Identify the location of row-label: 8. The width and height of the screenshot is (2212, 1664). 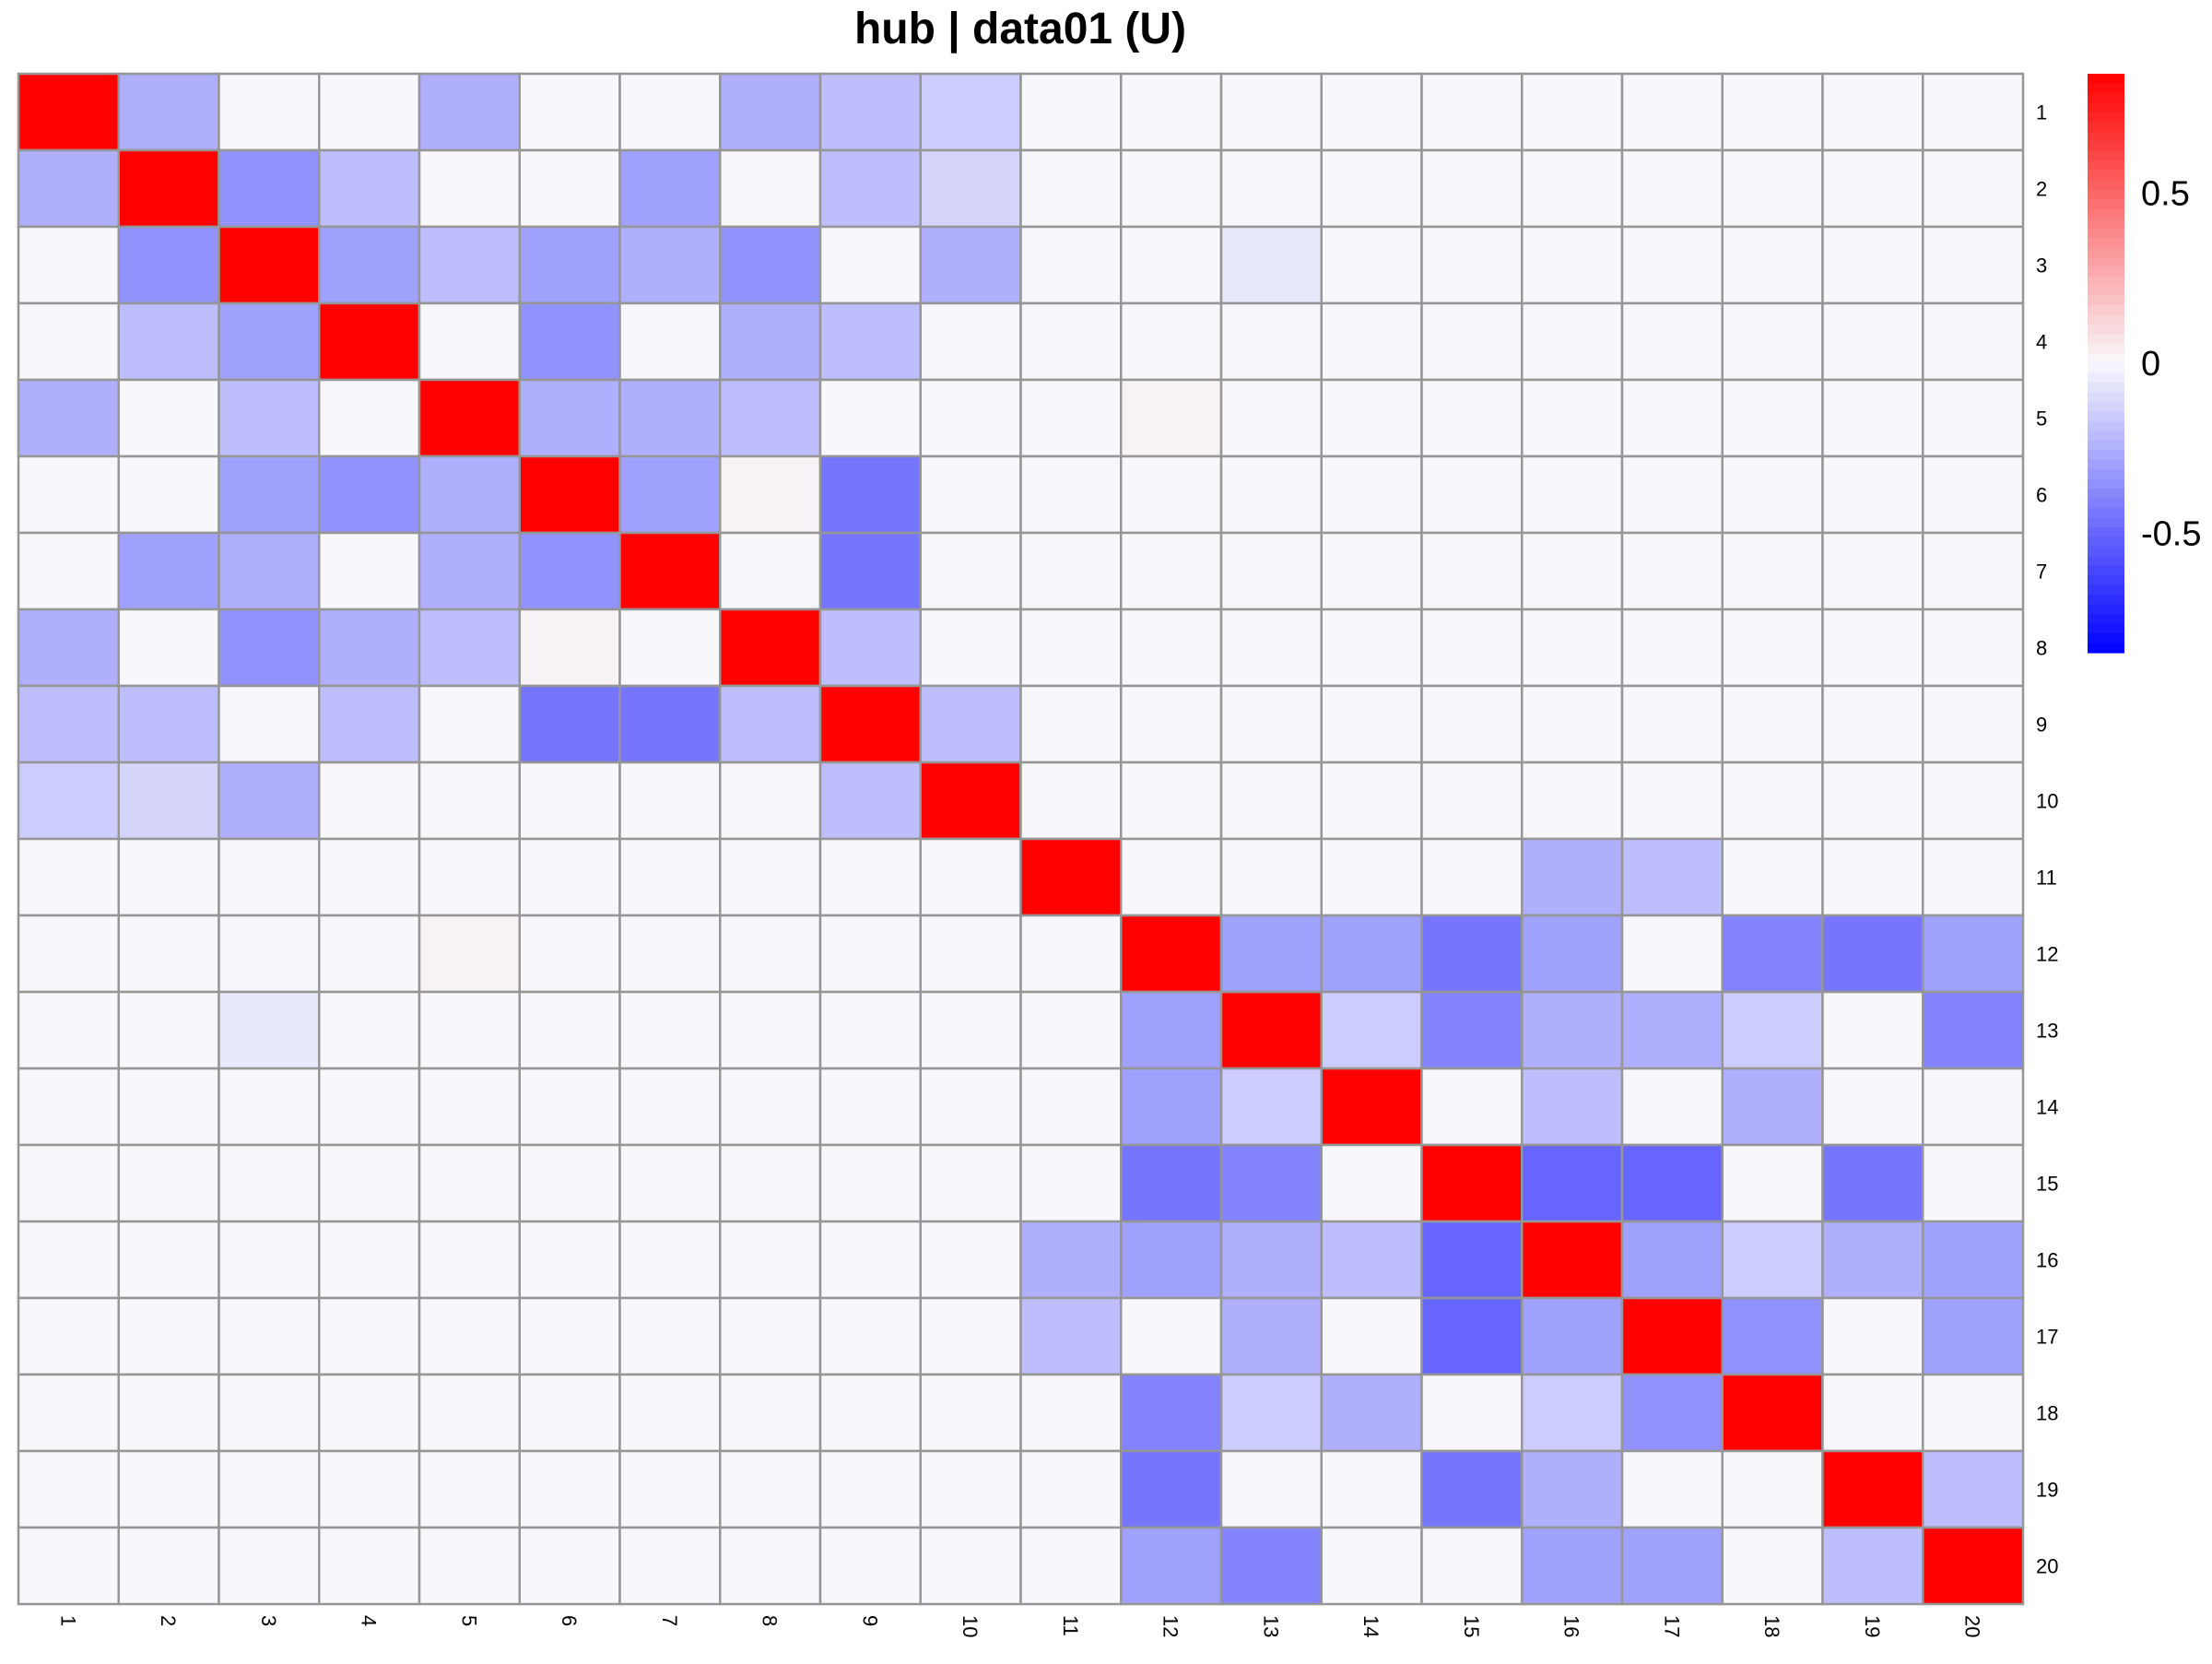
(2041, 648).